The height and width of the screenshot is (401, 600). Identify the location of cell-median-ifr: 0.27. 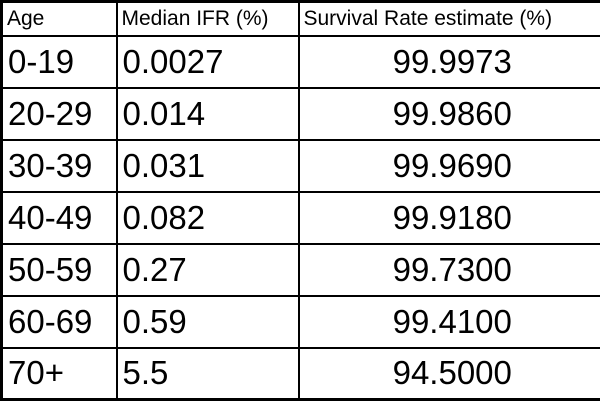
(208, 270).